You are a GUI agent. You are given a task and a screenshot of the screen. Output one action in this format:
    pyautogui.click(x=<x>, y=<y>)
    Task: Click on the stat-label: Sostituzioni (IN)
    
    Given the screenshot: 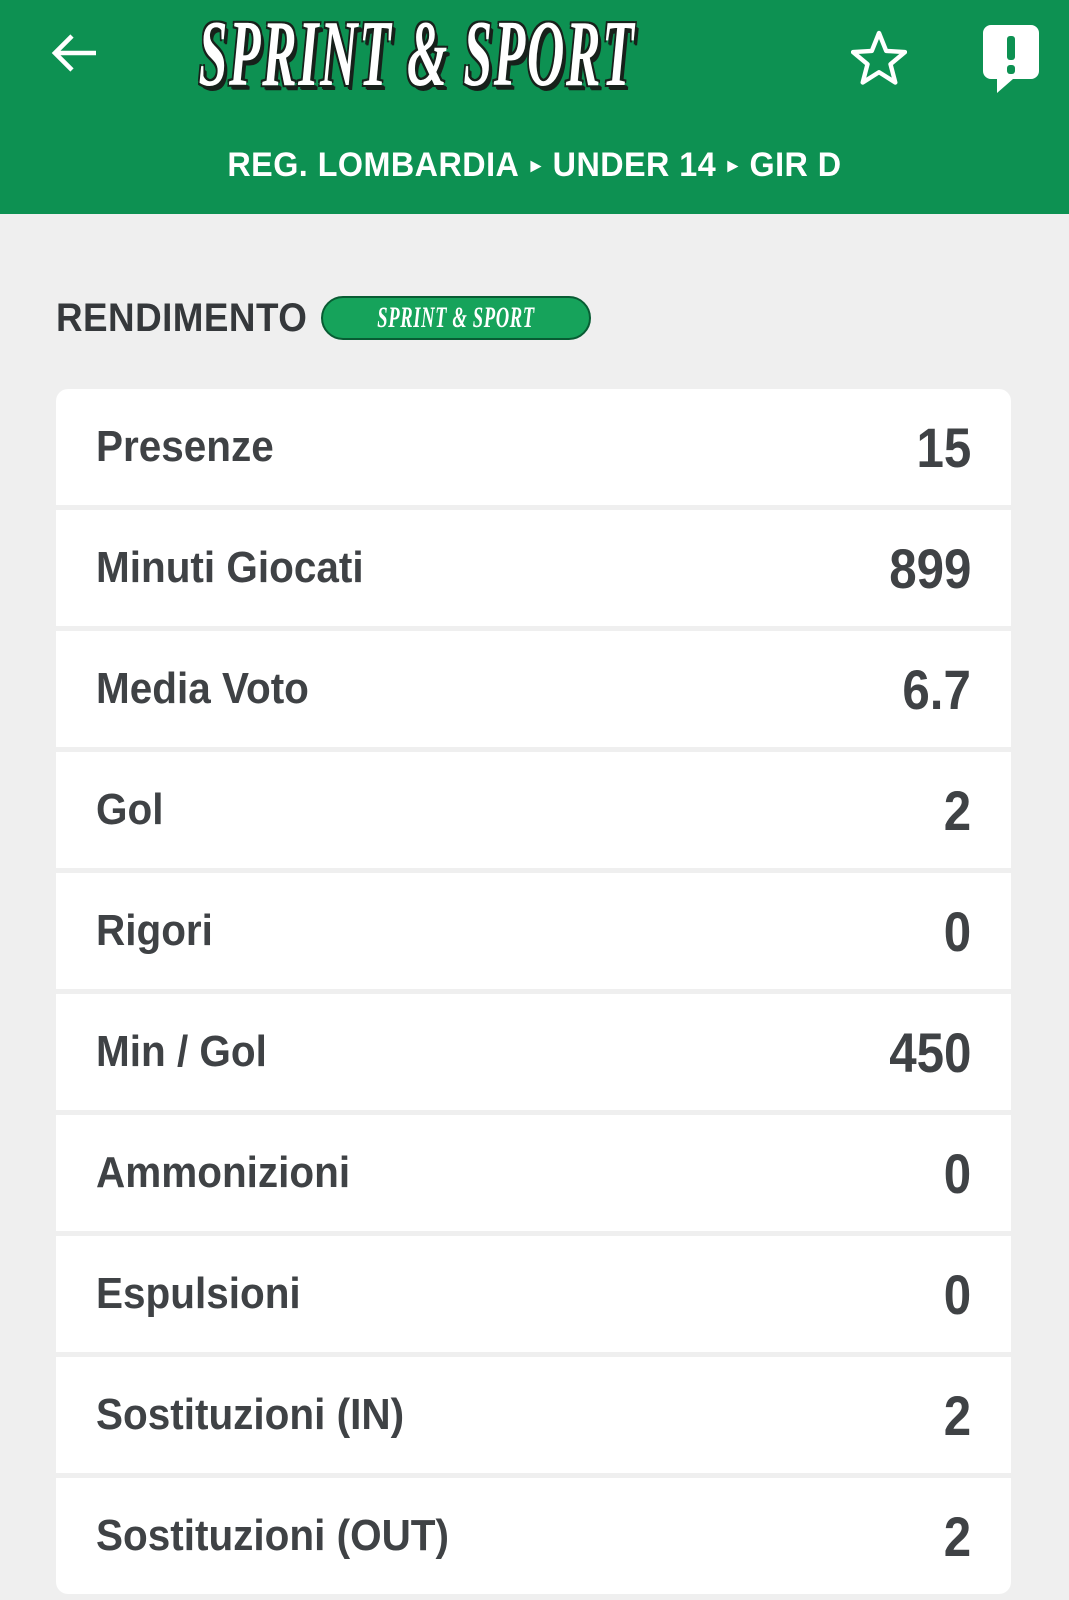 What is the action you would take?
    pyautogui.click(x=250, y=1414)
    